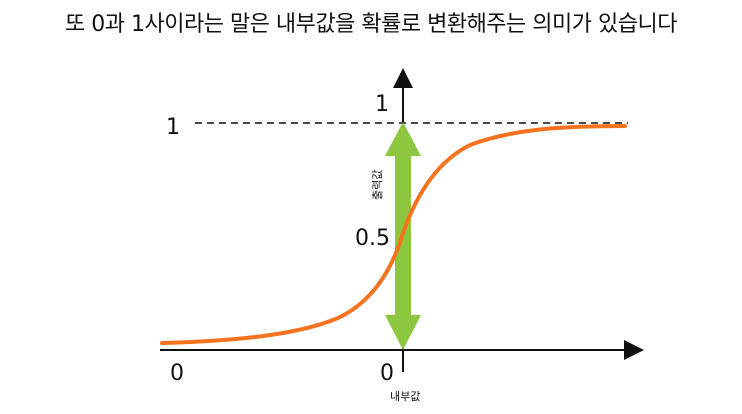 The width and height of the screenshot is (742, 414). I want to click on x-origin-label: 0, so click(387, 373).